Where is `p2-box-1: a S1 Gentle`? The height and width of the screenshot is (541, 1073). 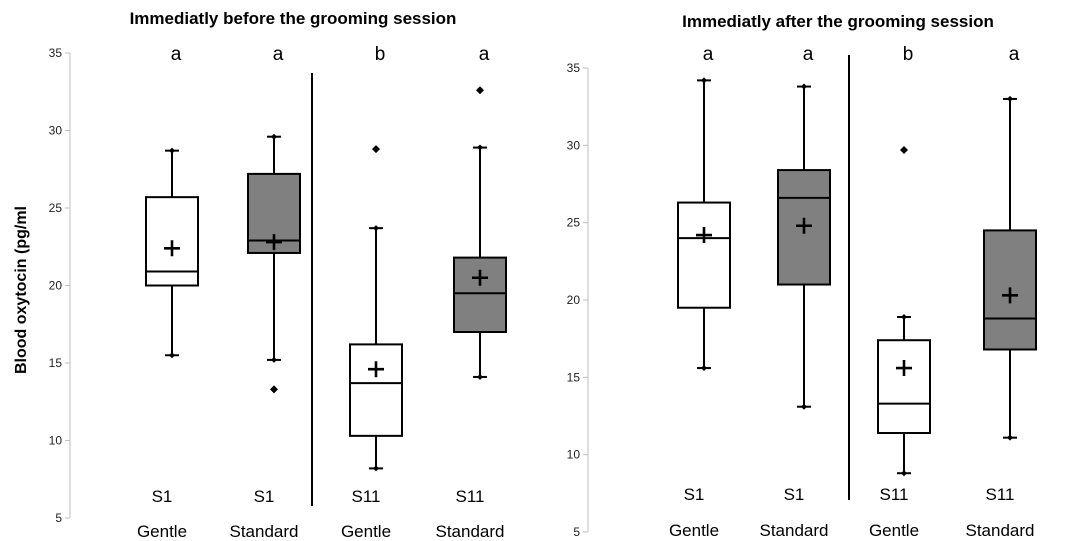
p2-box-1: a S1 Gentle is located at coordinates (699, 292).